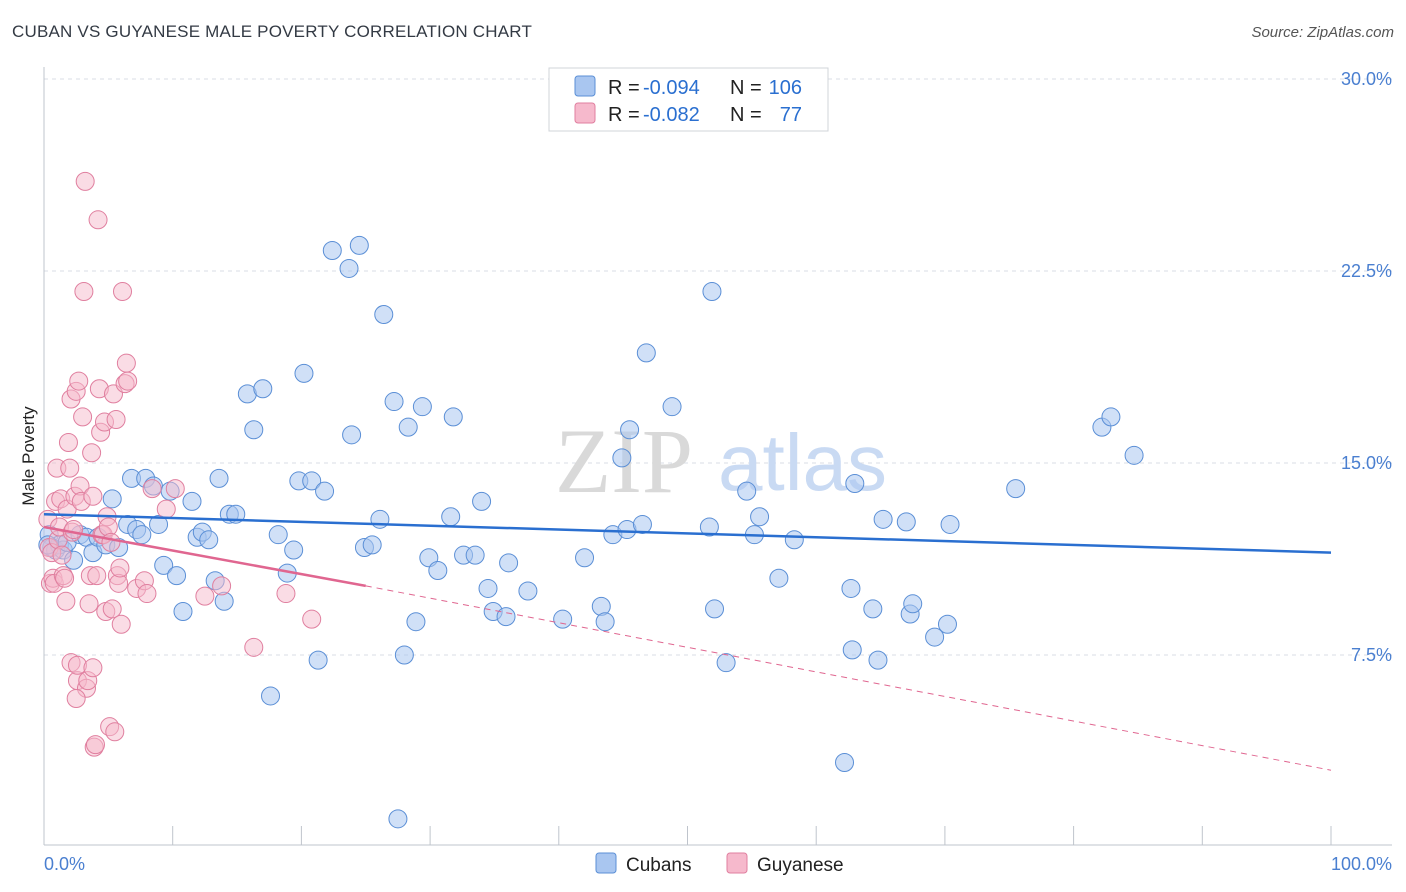  Describe the element at coordinates (585, 86) in the screenshot. I see `legend-swatch-cubans` at that location.